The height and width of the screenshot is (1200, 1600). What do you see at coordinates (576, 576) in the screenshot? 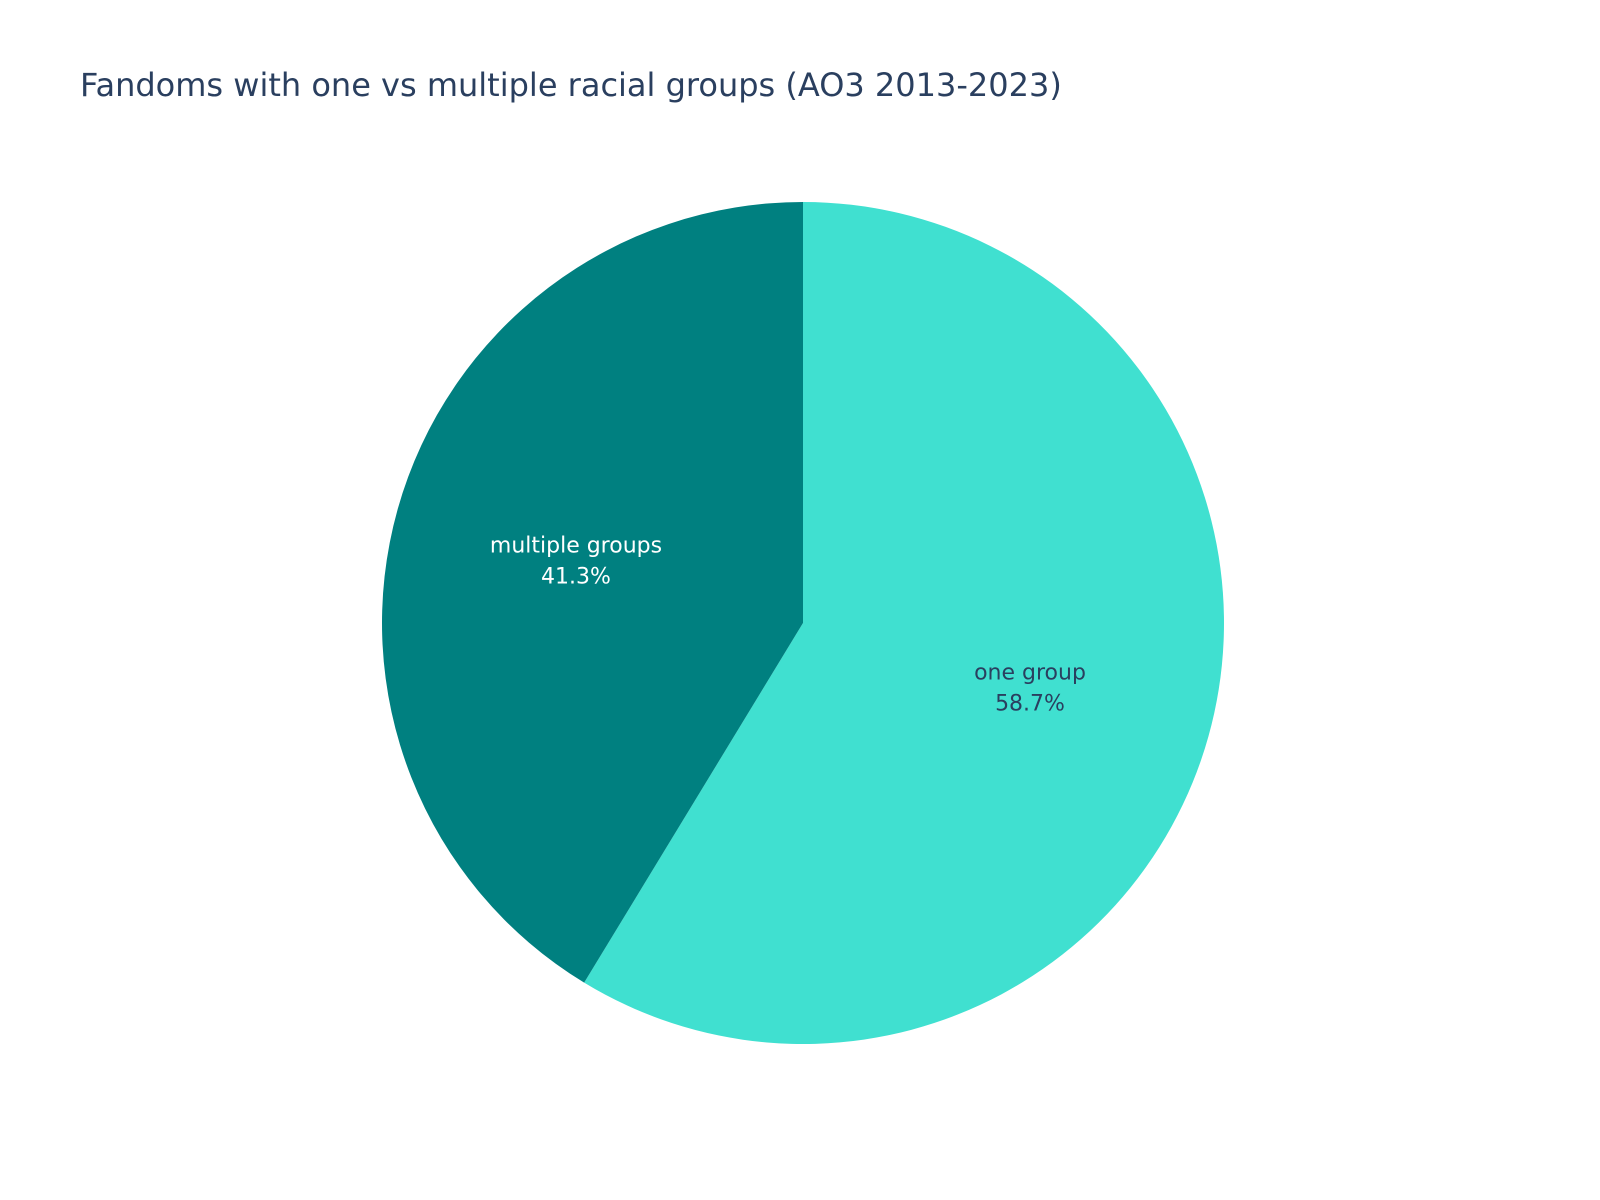
I see `slice-percent: 41.3%` at bounding box center [576, 576].